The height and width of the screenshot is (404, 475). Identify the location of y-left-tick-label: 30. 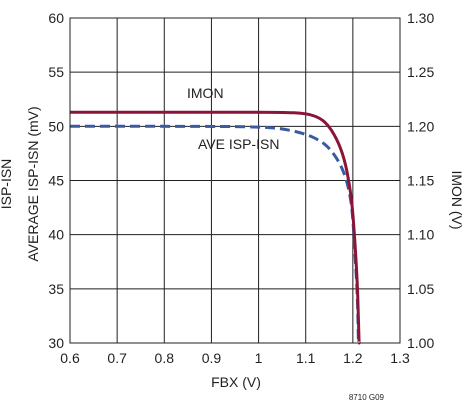
(56, 343).